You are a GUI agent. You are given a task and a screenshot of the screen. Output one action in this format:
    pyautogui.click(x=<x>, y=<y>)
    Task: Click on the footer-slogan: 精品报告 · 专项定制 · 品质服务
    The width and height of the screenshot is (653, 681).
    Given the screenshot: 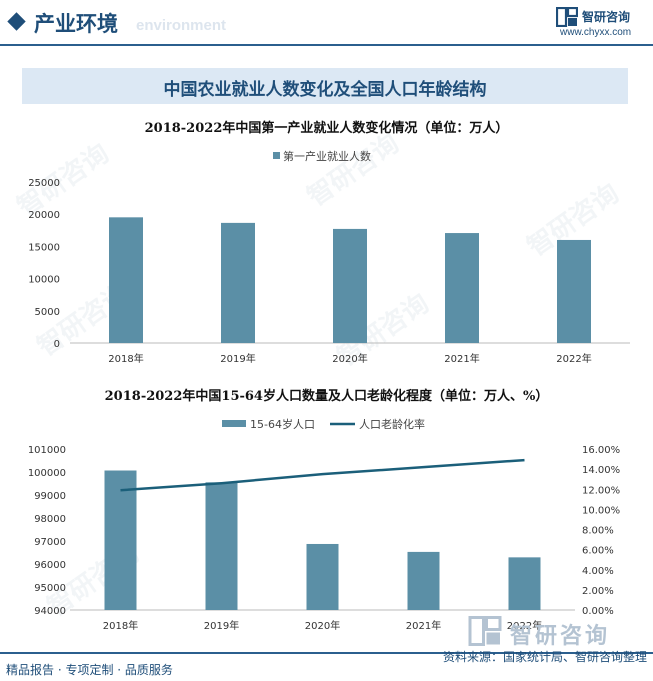 What is the action you would take?
    pyautogui.click(x=89, y=670)
    